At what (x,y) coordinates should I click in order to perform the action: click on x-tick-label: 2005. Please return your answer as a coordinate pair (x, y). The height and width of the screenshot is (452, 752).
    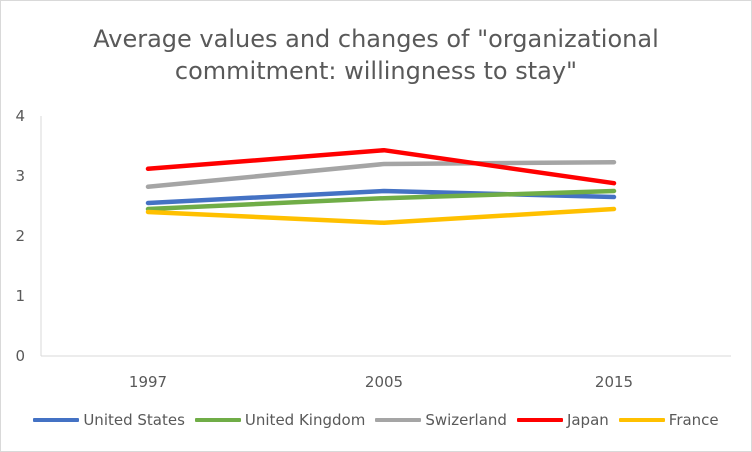
    Looking at the image, I should click on (384, 382).